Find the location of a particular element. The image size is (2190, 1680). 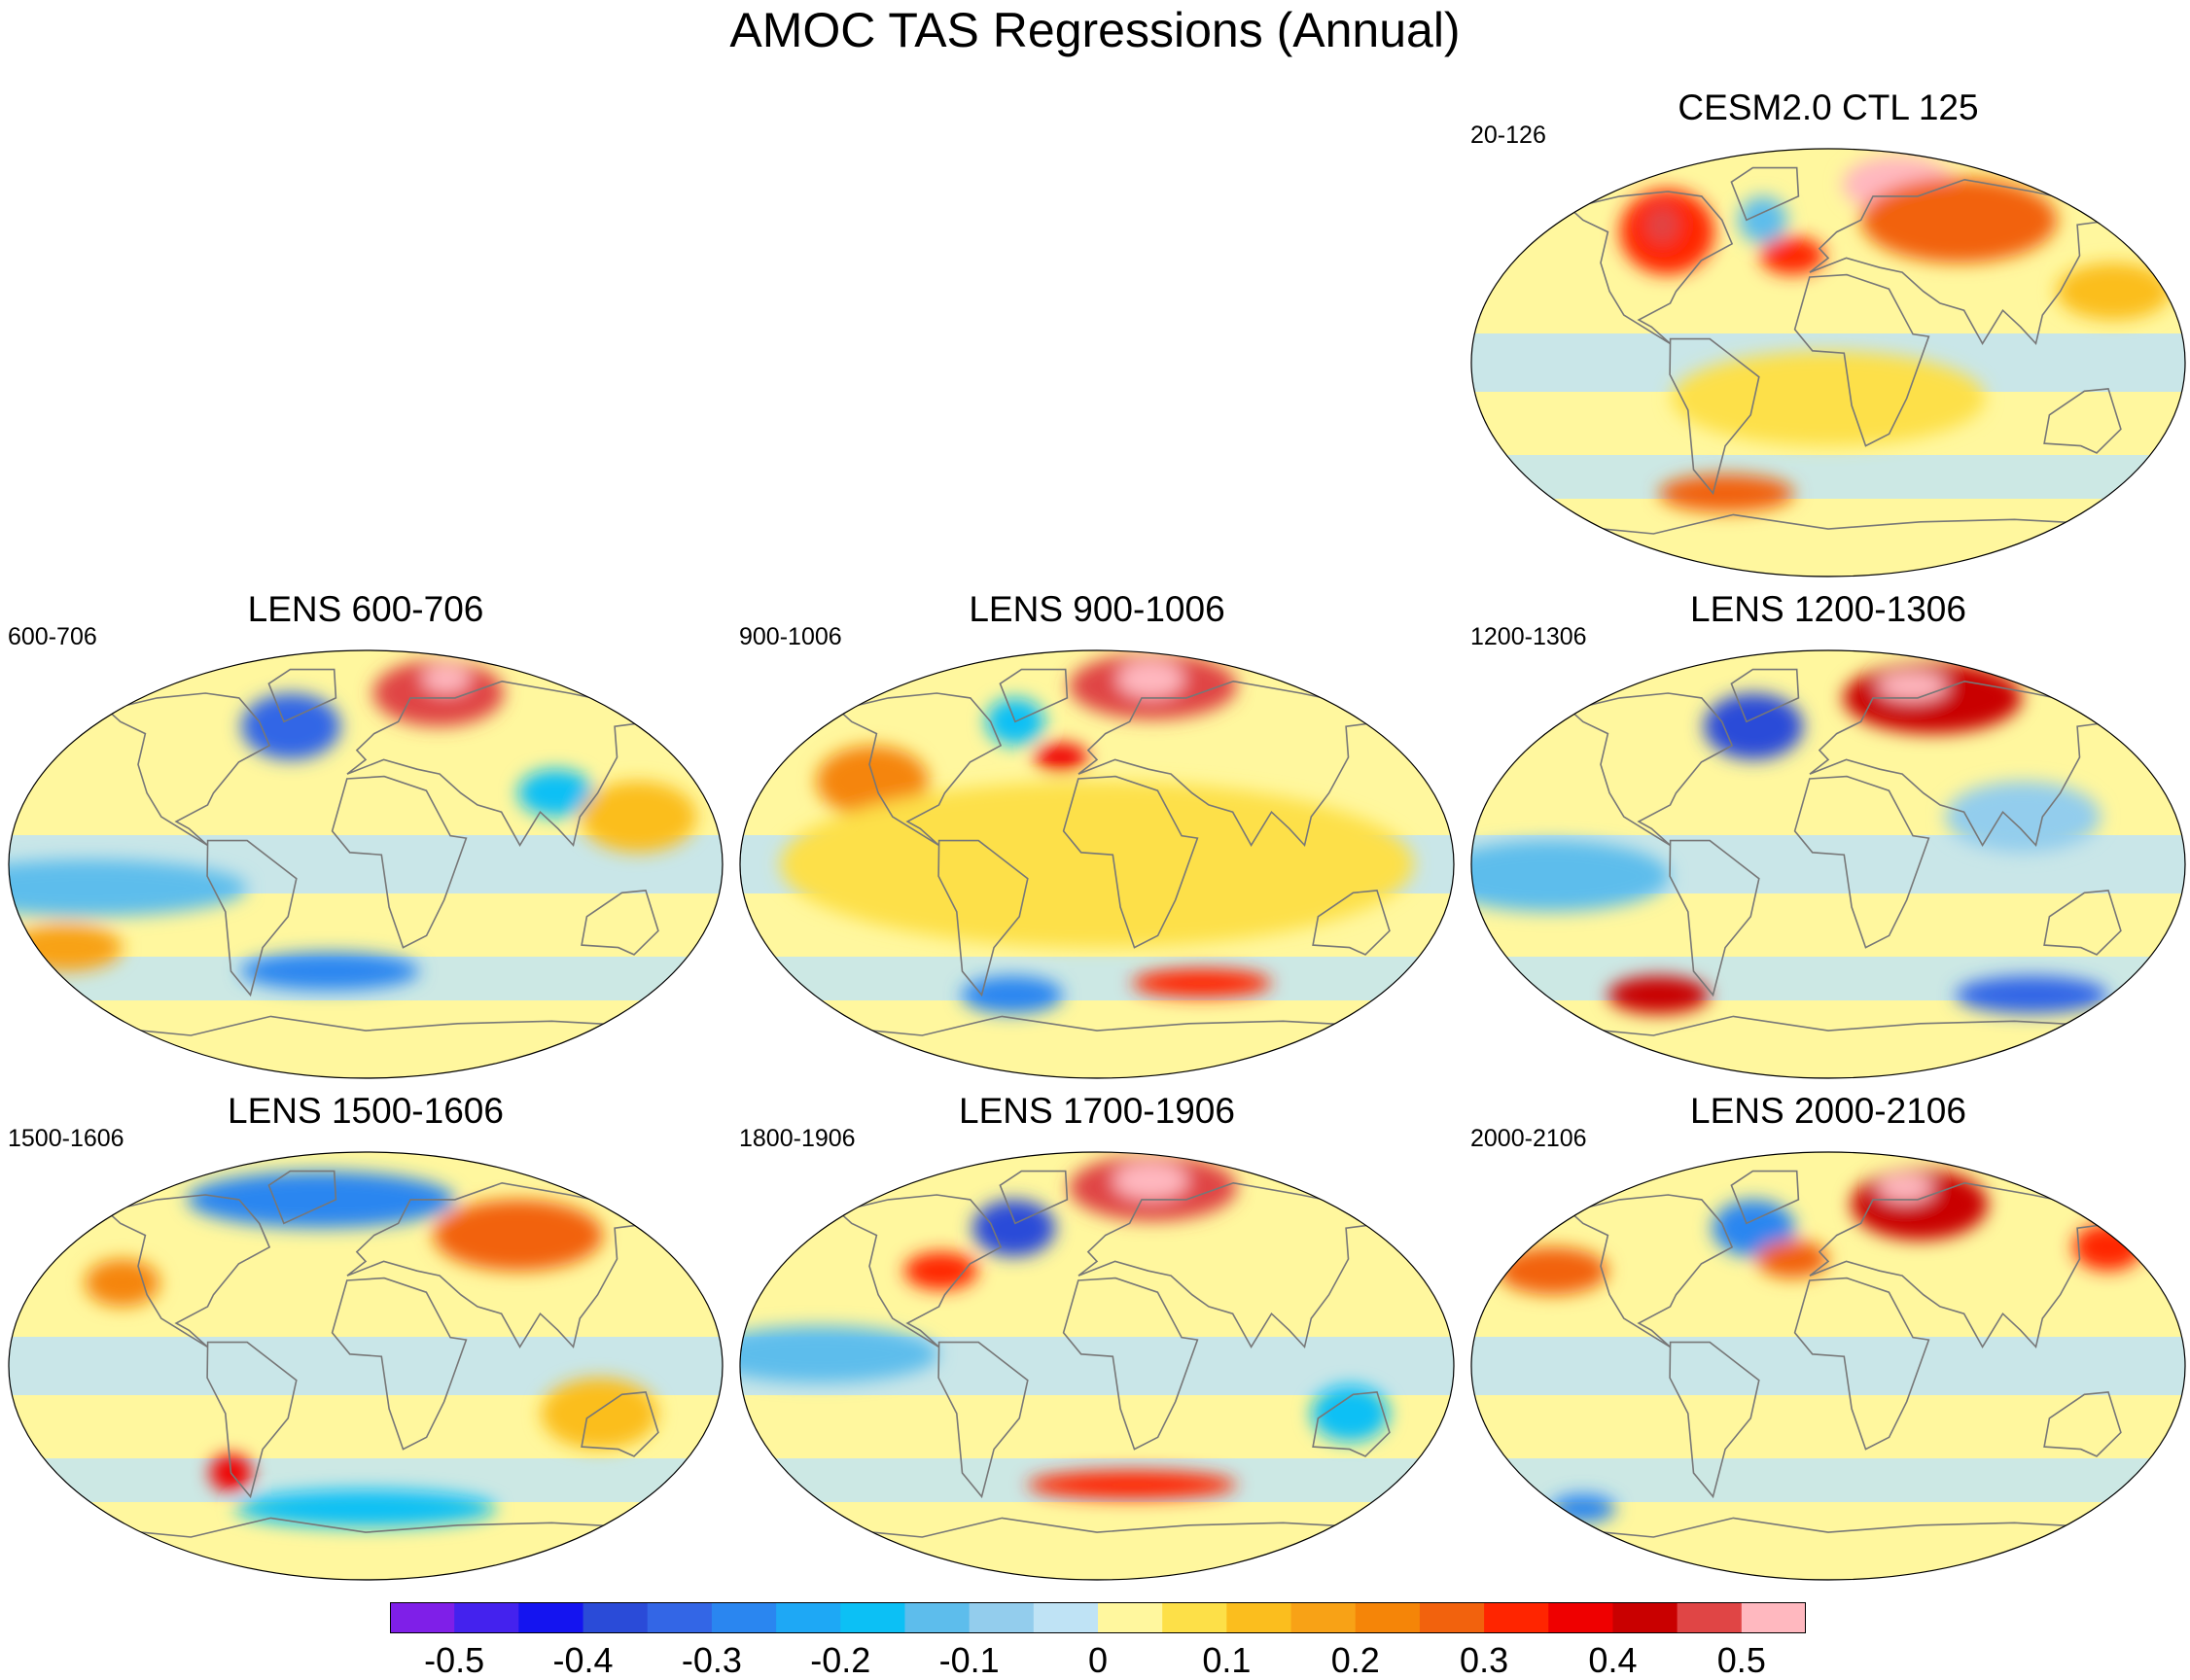

panel-title: LENS 1700-1906 is located at coordinates (1097, 1111).